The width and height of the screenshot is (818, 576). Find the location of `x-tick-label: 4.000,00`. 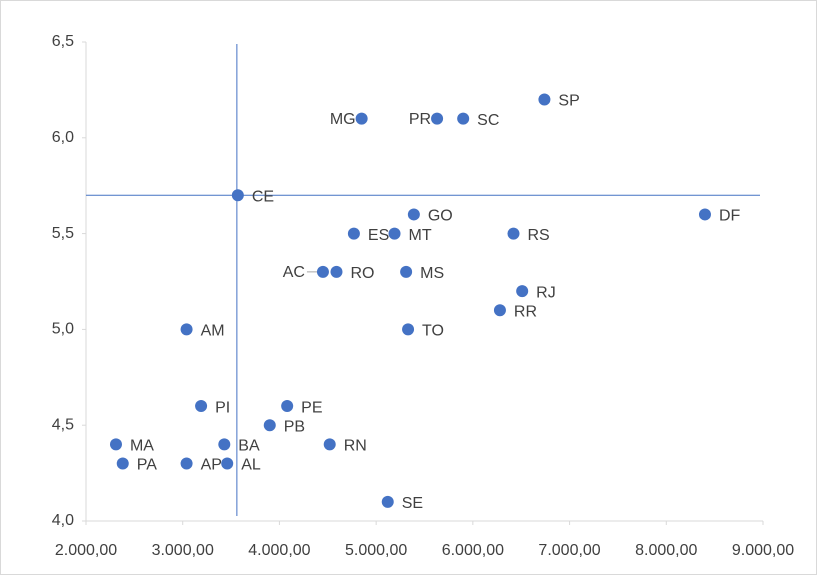

x-tick-label: 4.000,00 is located at coordinates (279, 550).